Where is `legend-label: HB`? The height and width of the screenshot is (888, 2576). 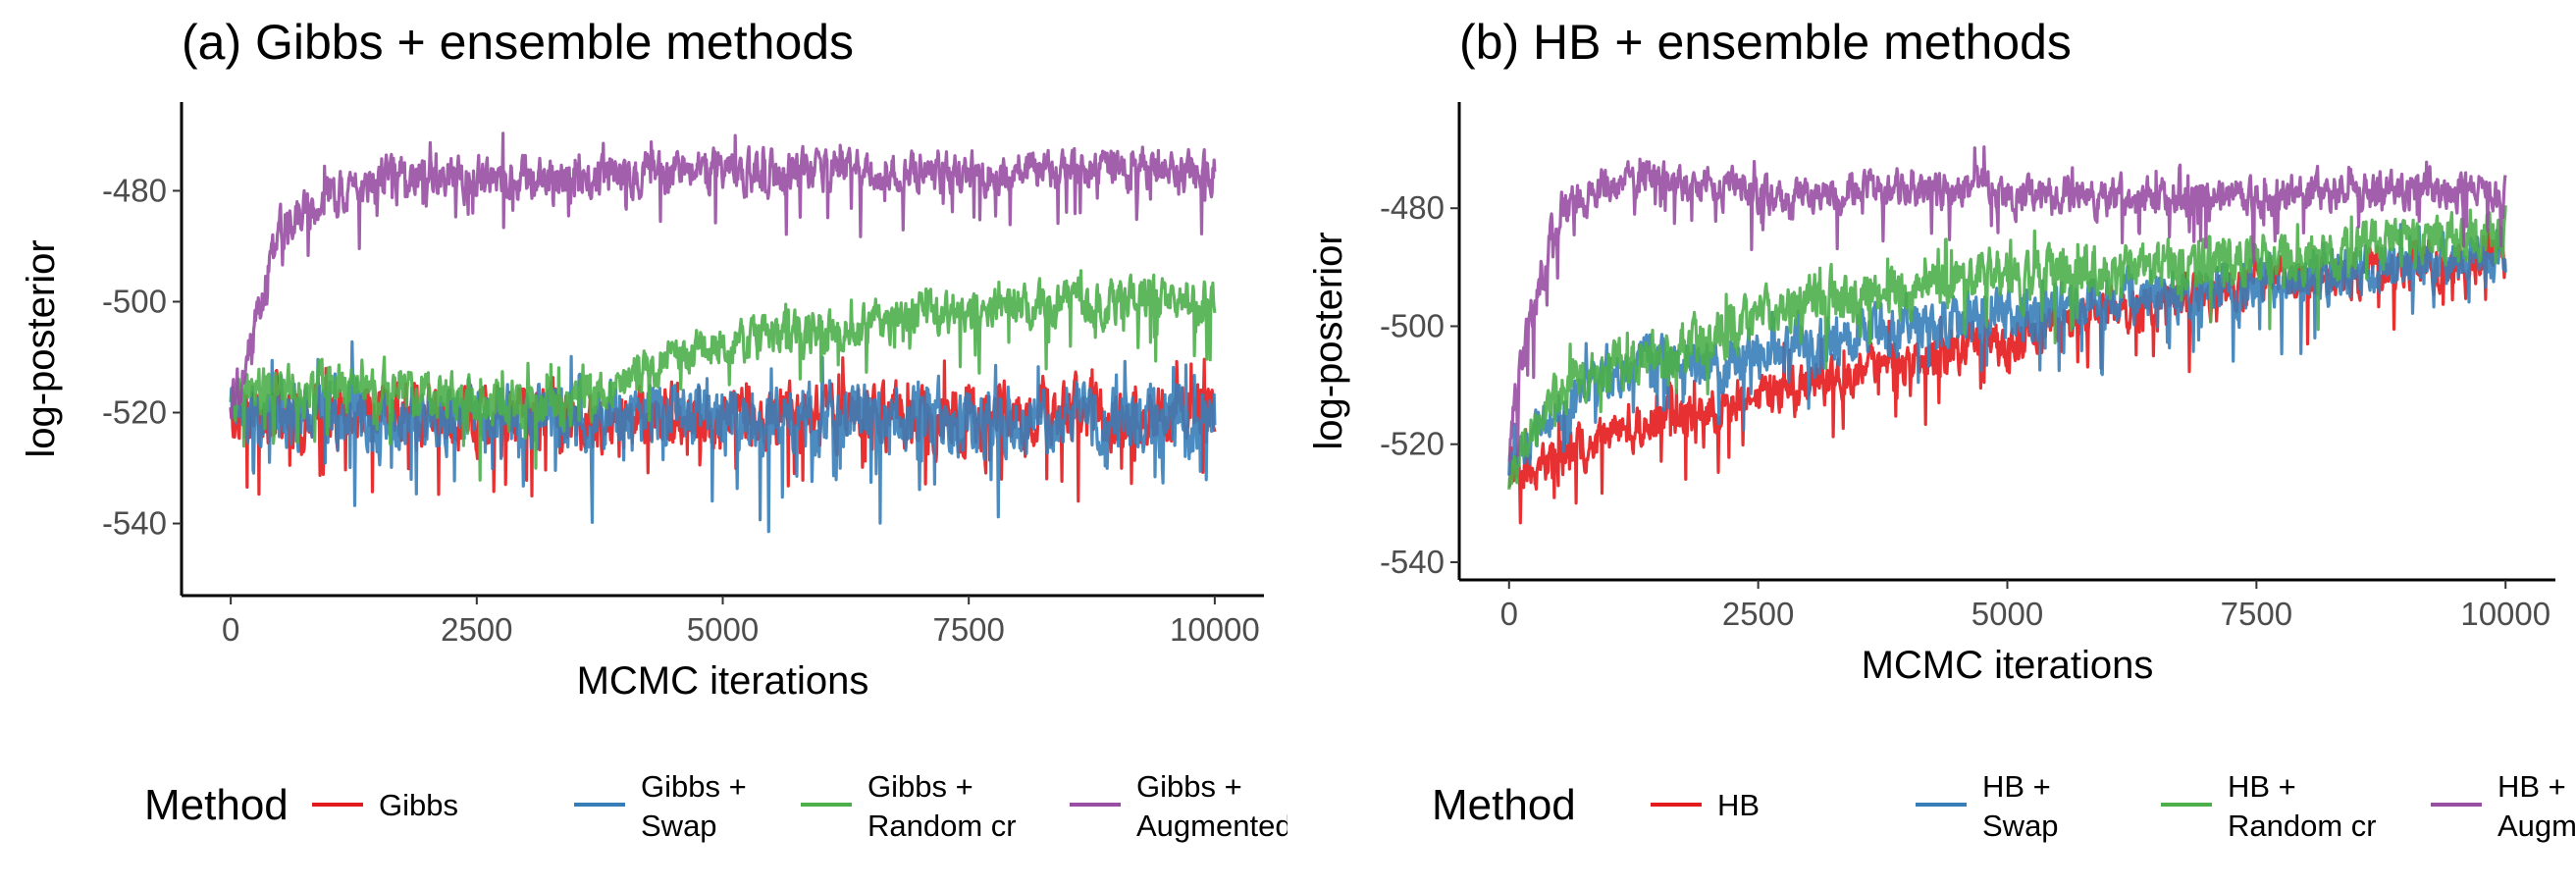
legend-label: HB is located at coordinates (1738, 805).